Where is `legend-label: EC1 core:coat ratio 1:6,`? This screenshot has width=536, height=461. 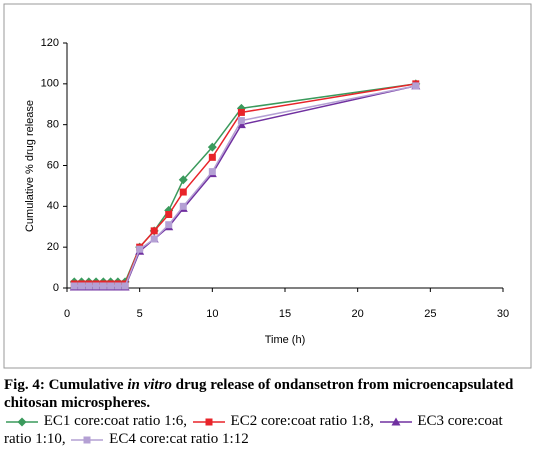 legend-label: EC1 core:coat ratio 1:6, is located at coordinates (115, 421).